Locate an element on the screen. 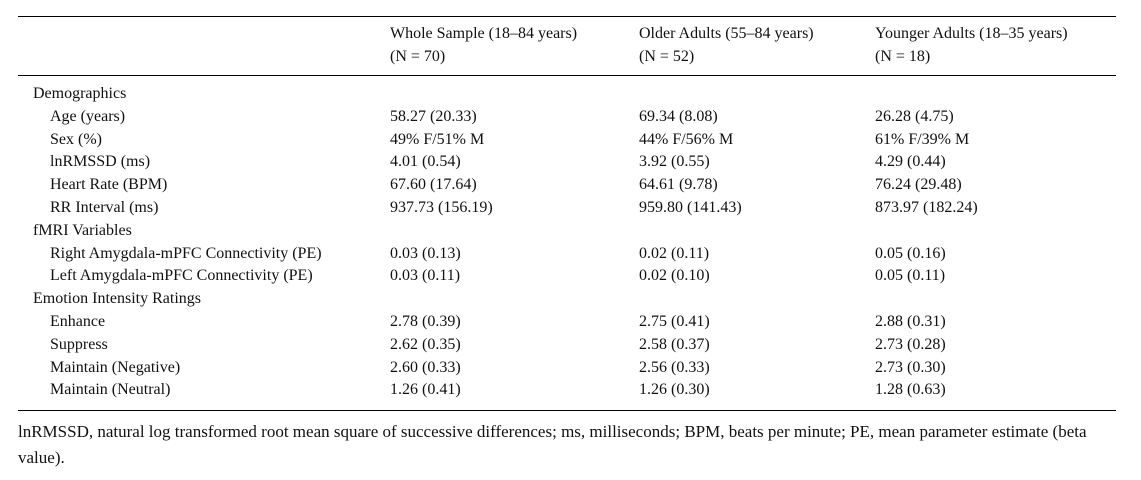 The height and width of the screenshot is (480, 1141). header-rule is located at coordinates (567, 75).